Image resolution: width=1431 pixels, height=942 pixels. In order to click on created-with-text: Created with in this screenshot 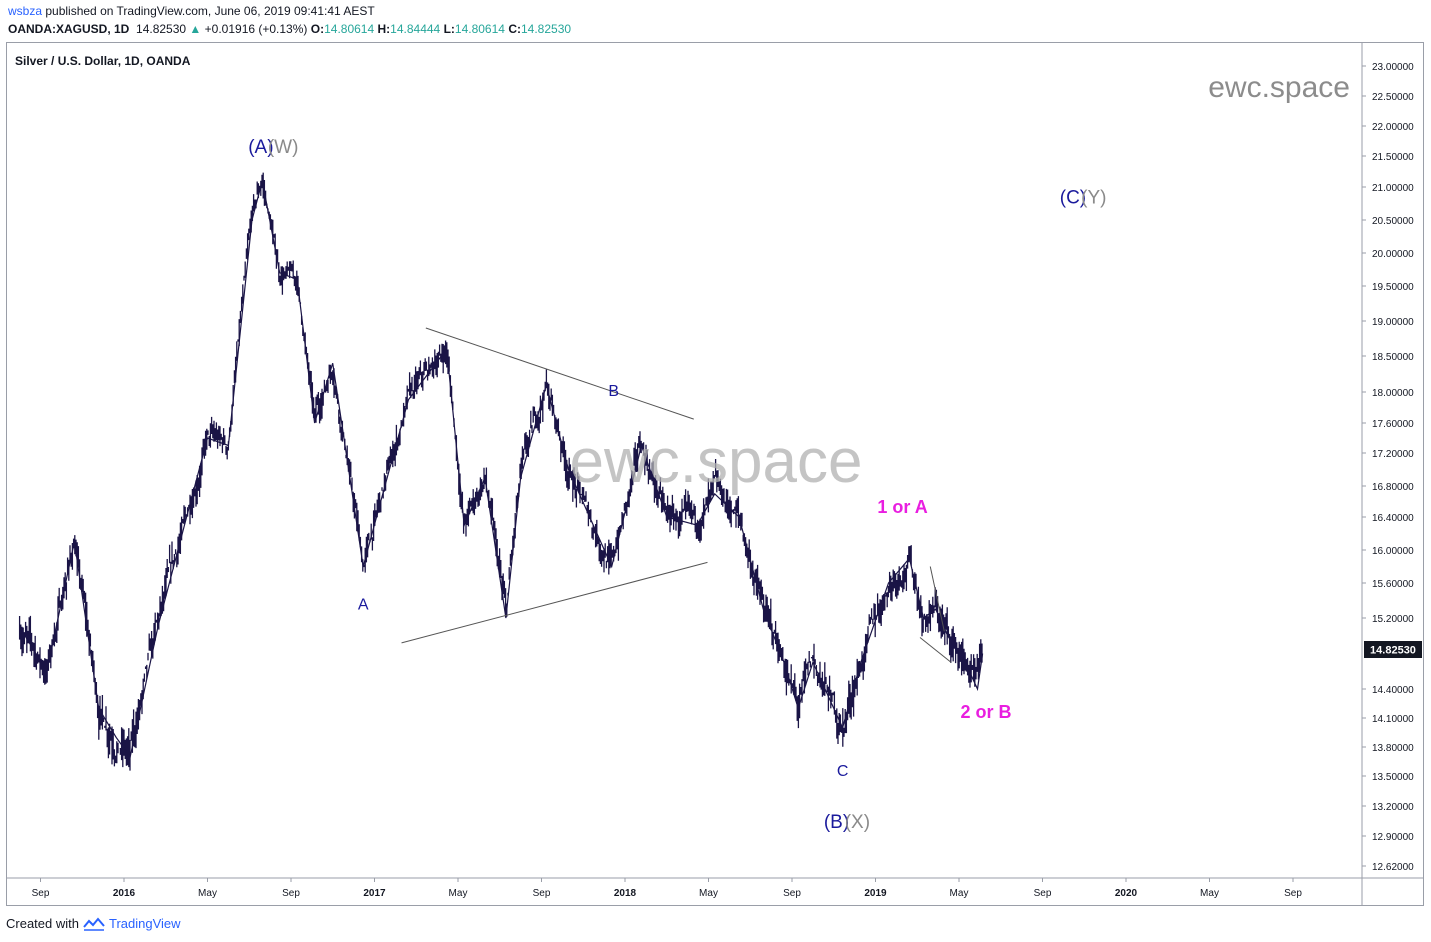, I will do `click(42, 923)`.